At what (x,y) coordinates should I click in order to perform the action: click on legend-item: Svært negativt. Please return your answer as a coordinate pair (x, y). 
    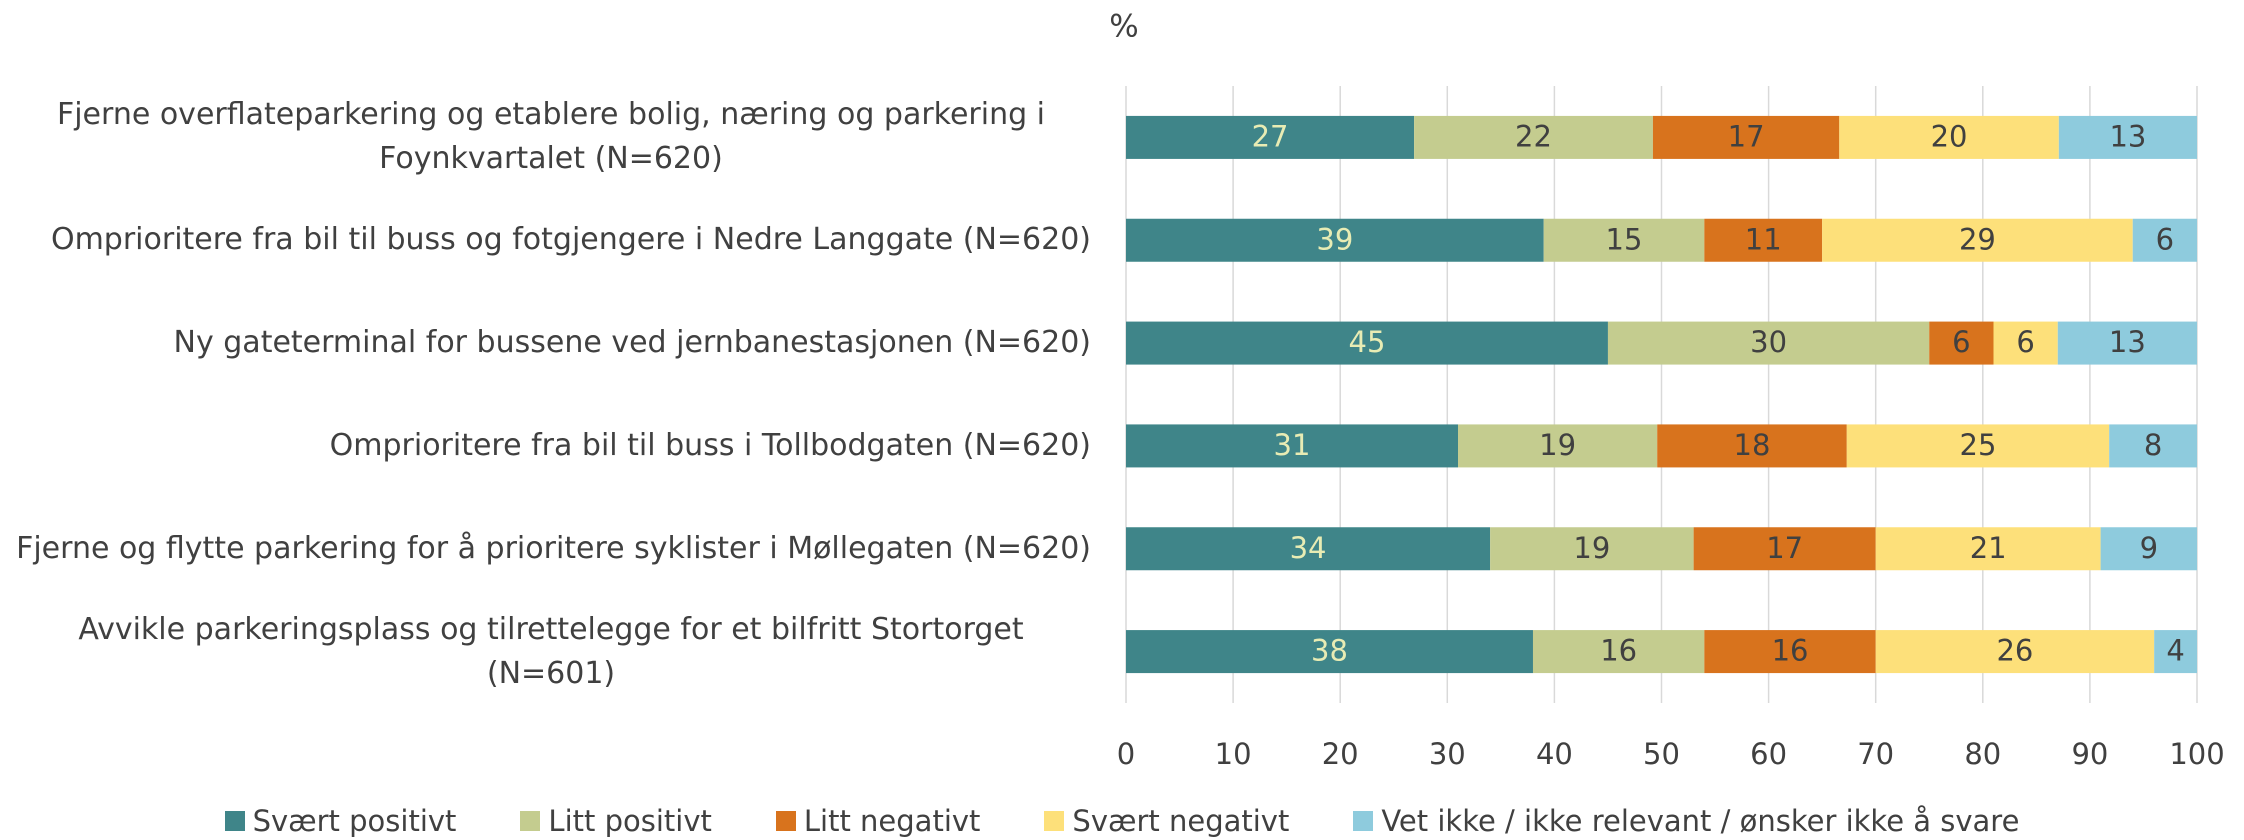
    Looking at the image, I should click on (1166, 821).